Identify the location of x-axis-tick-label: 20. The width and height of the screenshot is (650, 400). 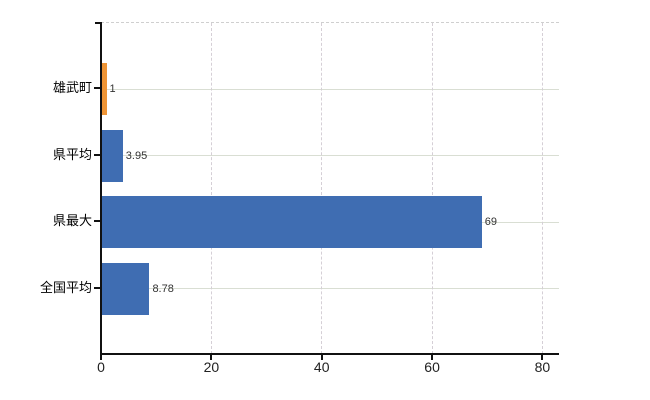
(211, 367).